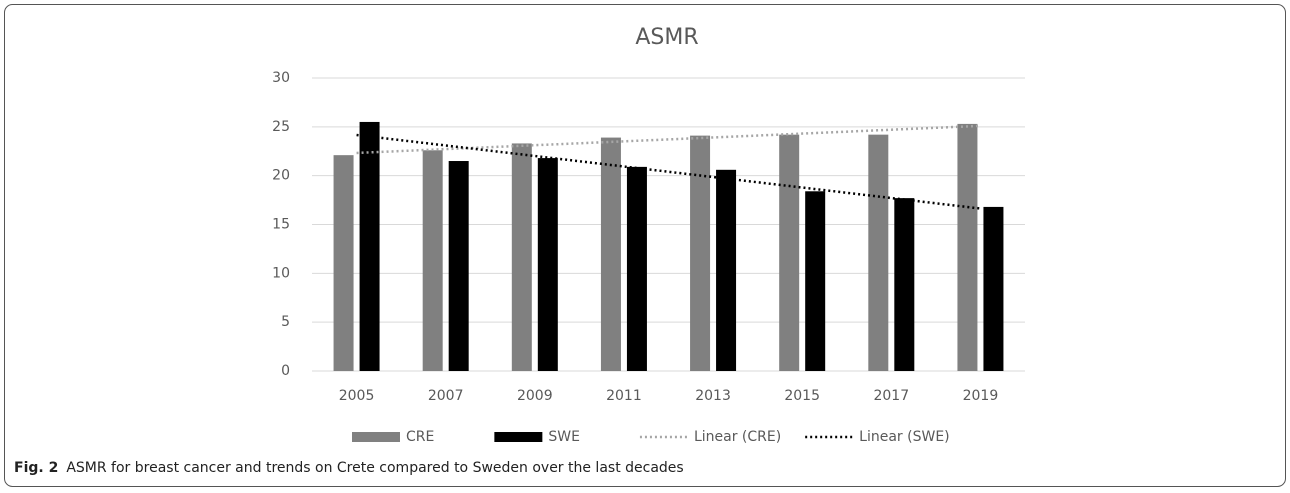  What do you see at coordinates (535, 396) in the screenshot?
I see `x-tick-label: 2009` at bounding box center [535, 396].